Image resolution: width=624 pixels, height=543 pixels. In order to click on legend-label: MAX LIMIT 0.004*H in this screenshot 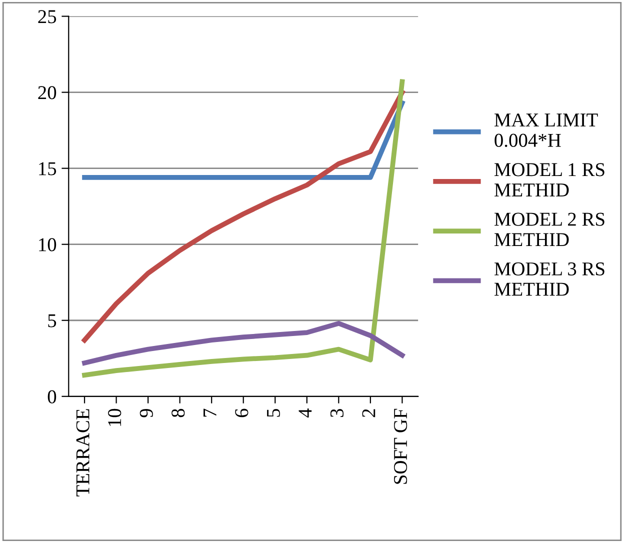, I will do `click(546, 131)`.